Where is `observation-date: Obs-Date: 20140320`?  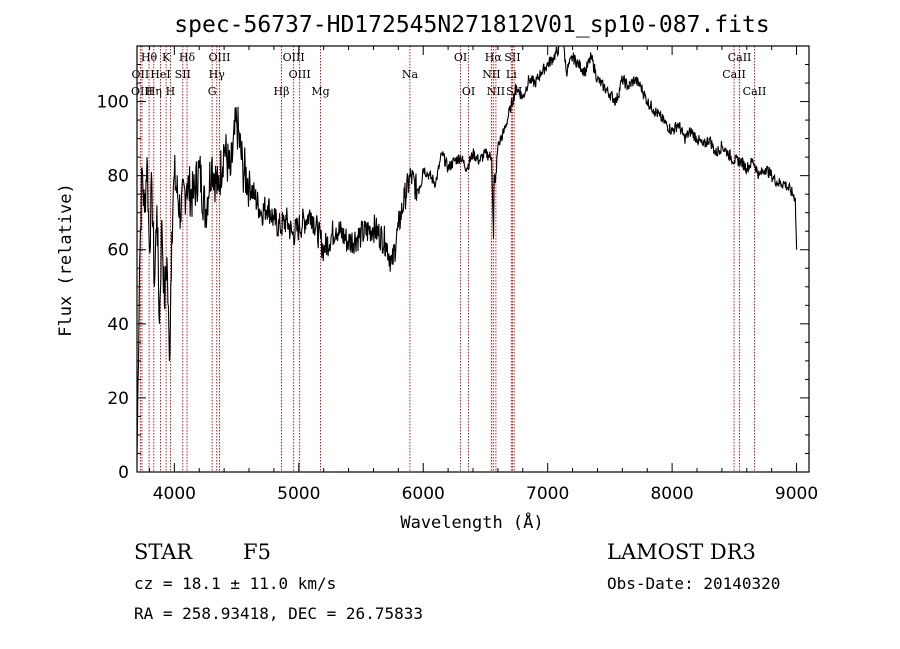
observation-date: Obs-Date: 20140320 is located at coordinates (694, 583).